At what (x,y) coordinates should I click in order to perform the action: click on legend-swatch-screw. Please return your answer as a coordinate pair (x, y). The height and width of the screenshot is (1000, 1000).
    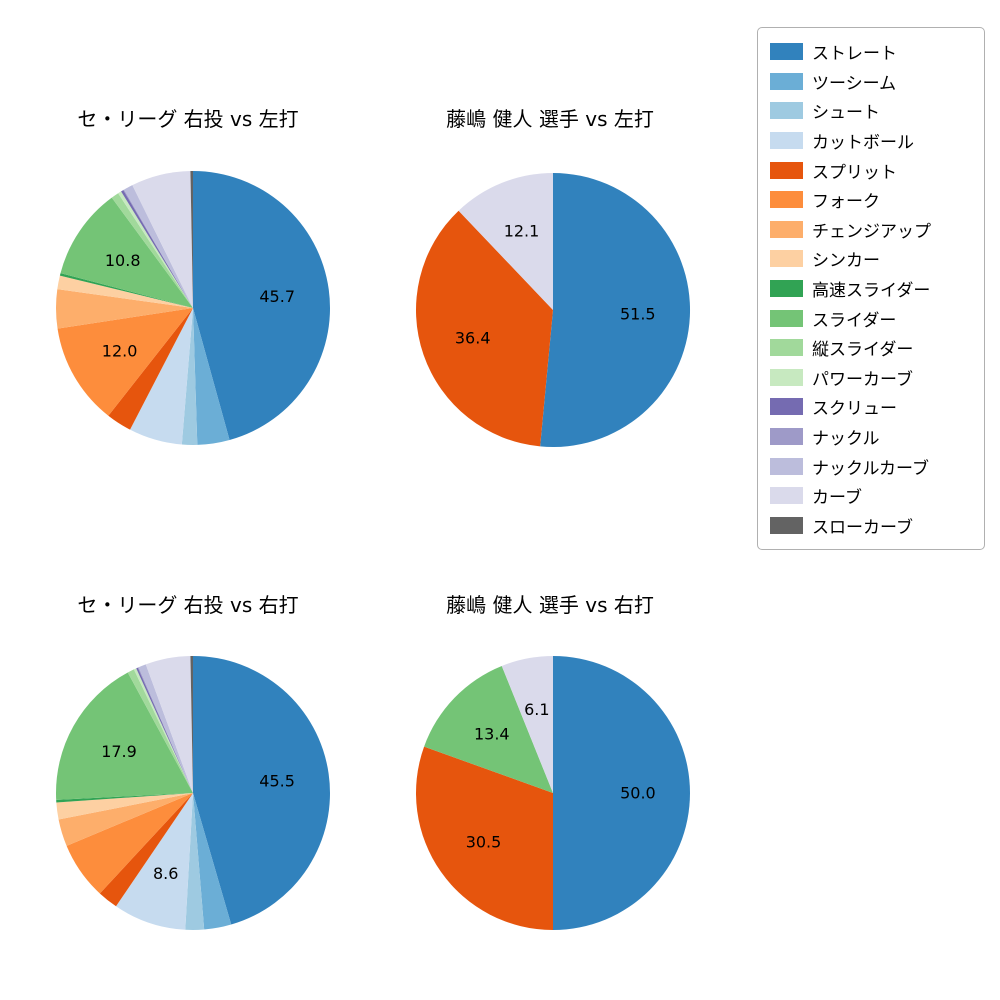
    Looking at the image, I should click on (786, 407).